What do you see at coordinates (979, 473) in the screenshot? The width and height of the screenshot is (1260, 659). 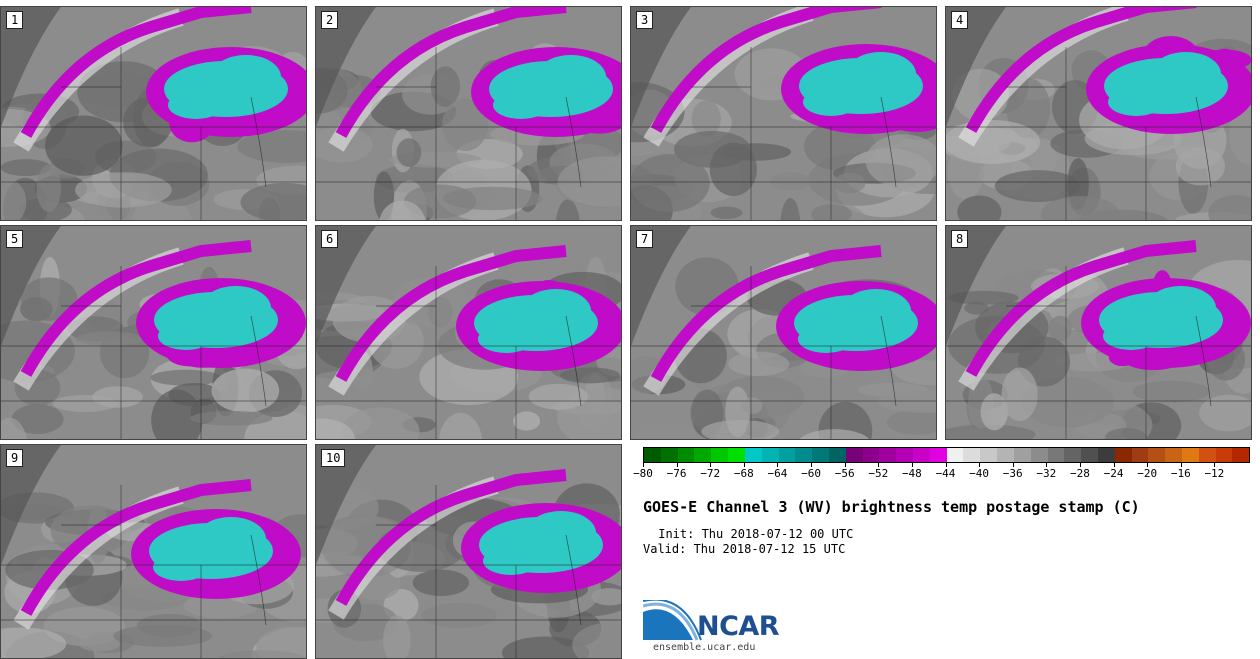 I see `colorbar-tick-label: −40` at bounding box center [979, 473].